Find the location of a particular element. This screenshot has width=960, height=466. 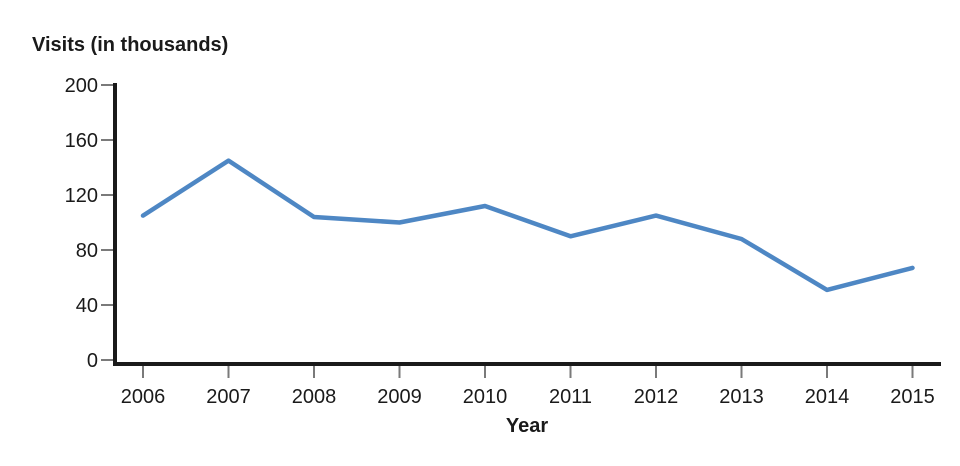

x-axis-tick-label: 2015 is located at coordinates (912, 397).